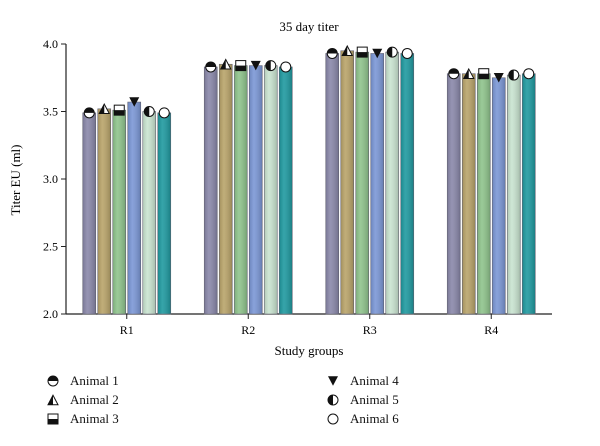 The width and height of the screenshot is (600, 446). I want to click on x-tick-label: R4, so click(491, 330).